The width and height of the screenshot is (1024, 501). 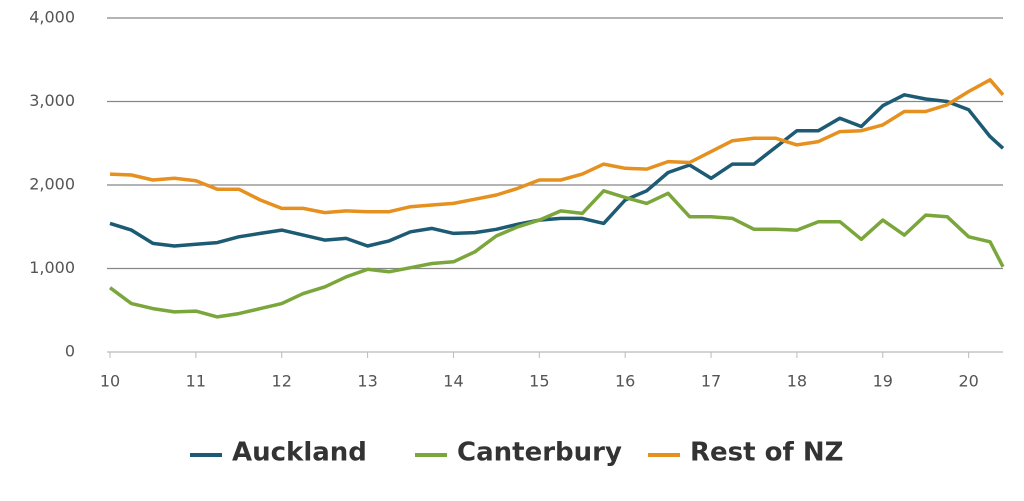 I want to click on legend-label: Rest of NZ, so click(x=766, y=453).